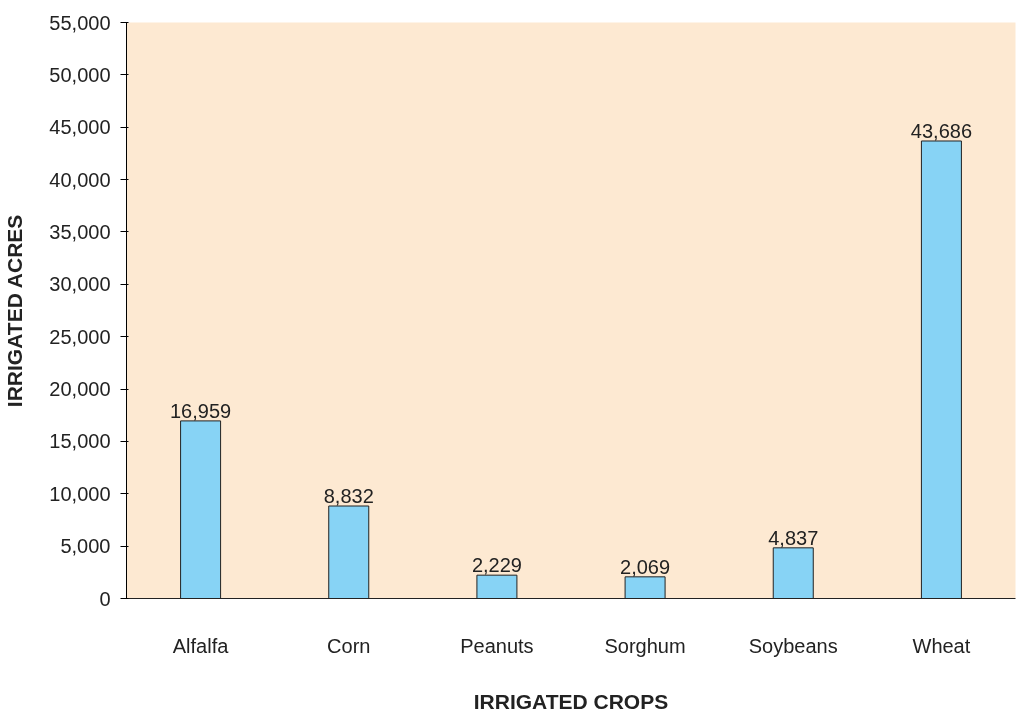 The height and width of the screenshot is (719, 1027). Describe the element at coordinates (201, 645) in the screenshot. I see `x-tick-label: Alfalfa` at that location.